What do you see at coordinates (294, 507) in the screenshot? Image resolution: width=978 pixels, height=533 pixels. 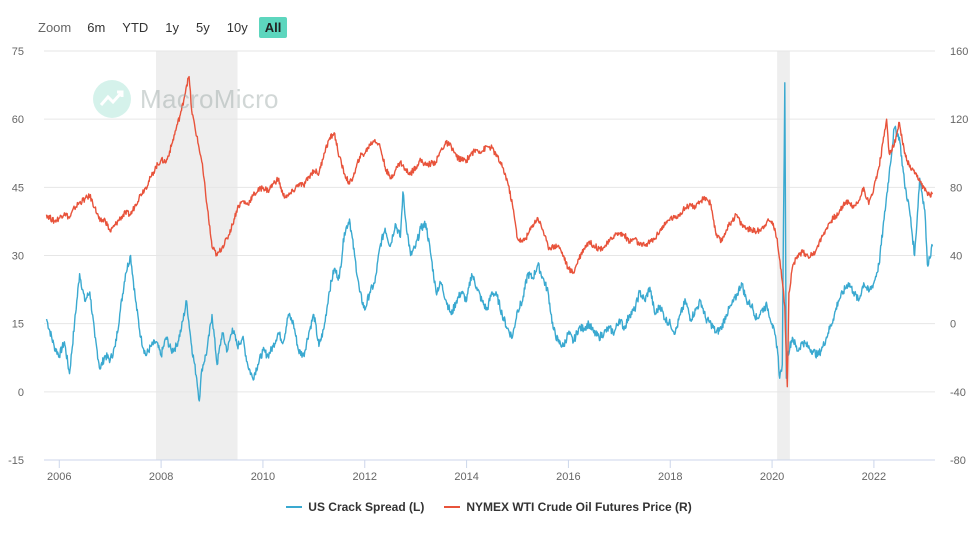 I see `legend-swatch-crack` at bounding box center [294, 507].